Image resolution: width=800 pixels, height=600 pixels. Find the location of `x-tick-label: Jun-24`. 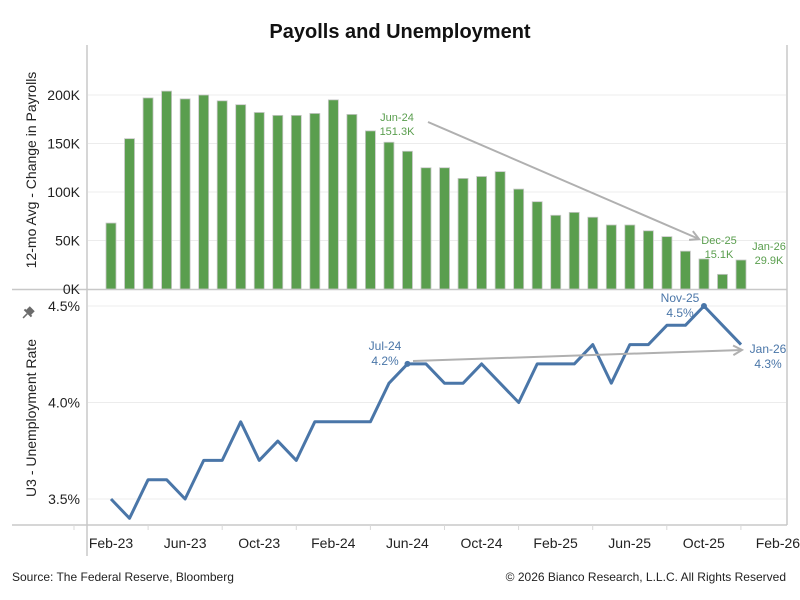

x-tick-label: Jun-24 is located at coordinates (407, 543).